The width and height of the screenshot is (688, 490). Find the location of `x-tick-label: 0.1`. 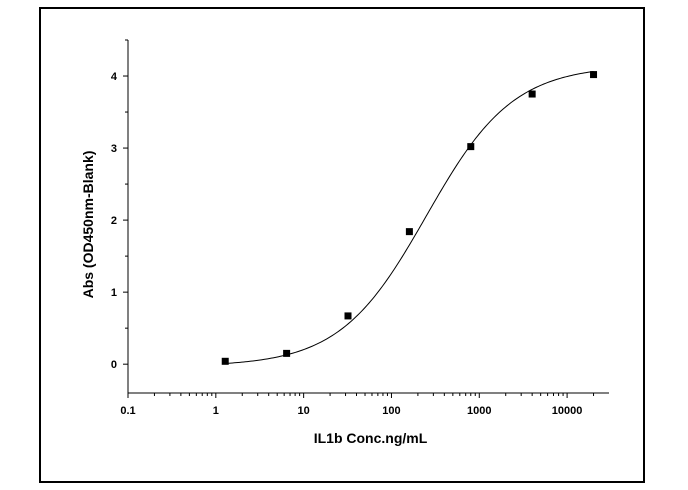

x-tick-label: 0.1 is located at coordinates (127, 411).